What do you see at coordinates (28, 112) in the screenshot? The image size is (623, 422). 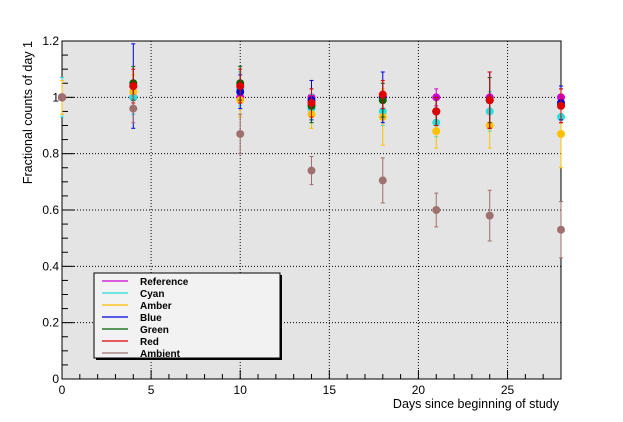 I see `y-axis-title: Fractional counts of day 1` at bounding box center [28, 112].